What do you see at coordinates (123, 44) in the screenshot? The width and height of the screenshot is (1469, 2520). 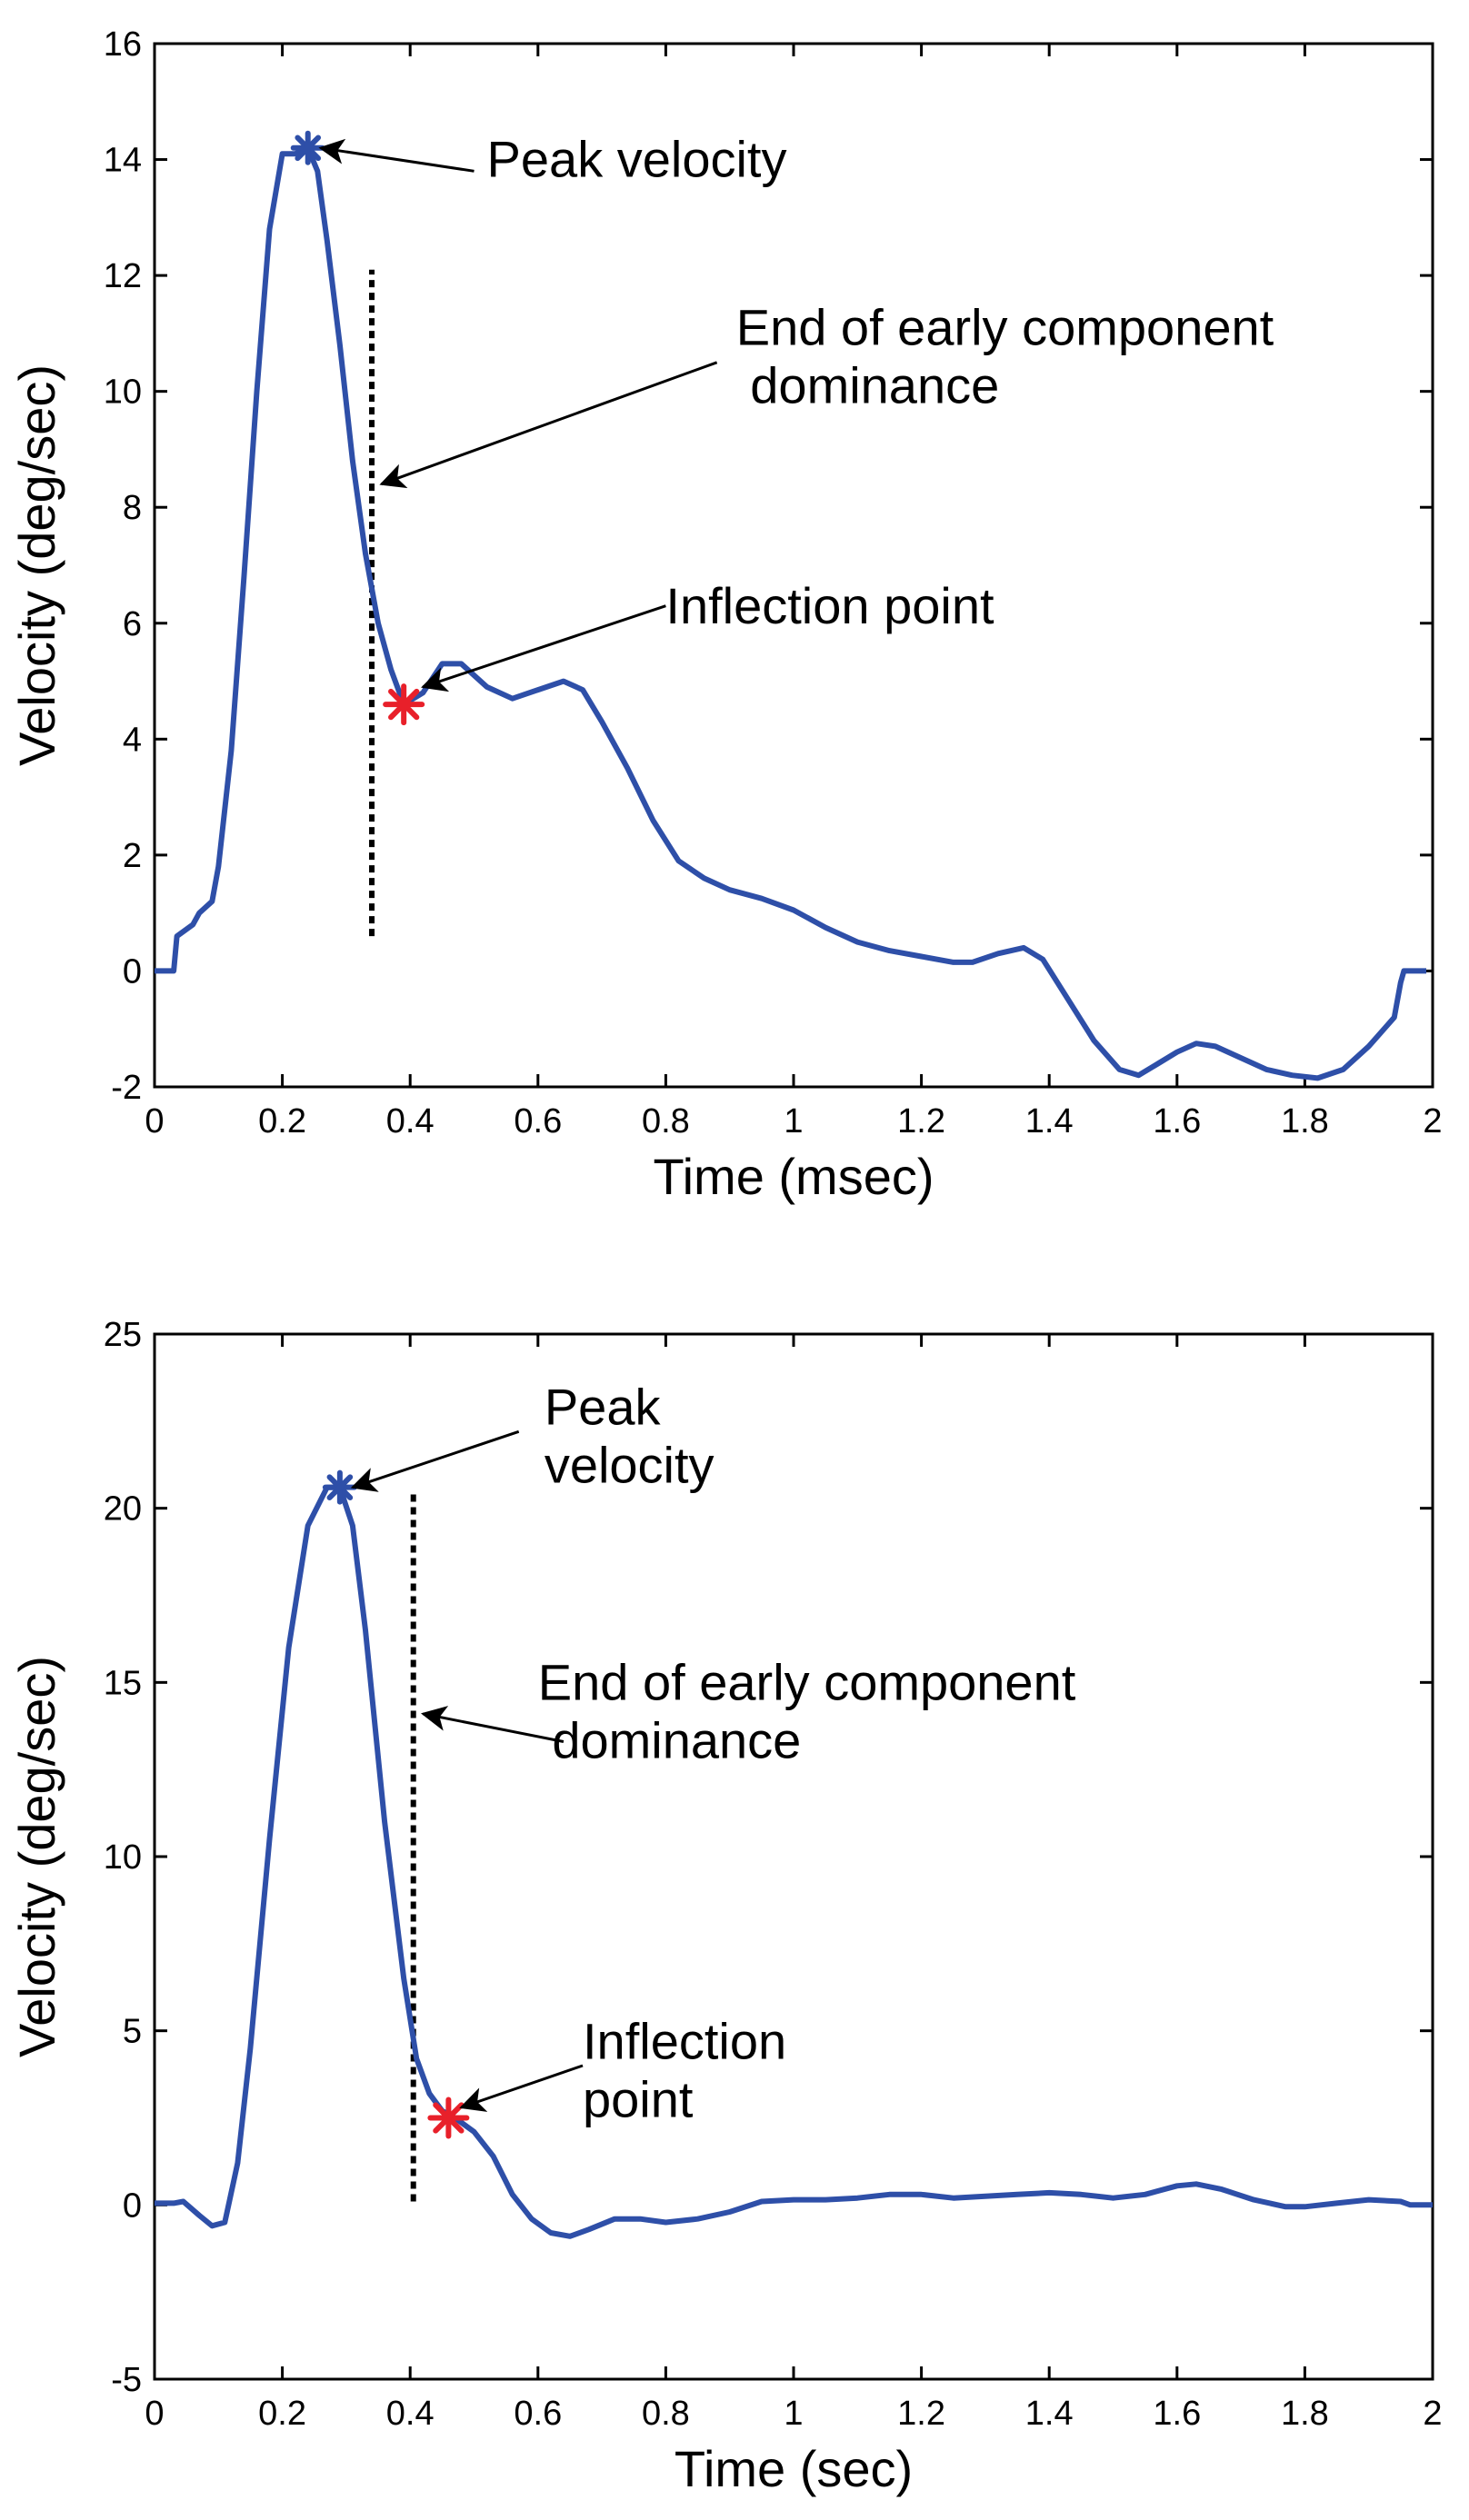 I see `y-tick-label: 16` at bounding box center [123, 44].